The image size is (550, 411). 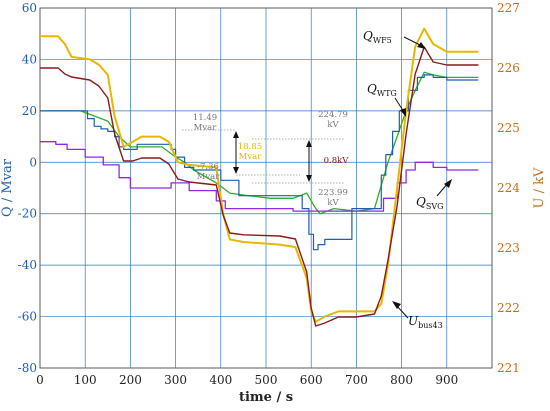 What do you see at coordinates (175, 380) in the screenshot?
I see `x-tick-label: 300` at bounding box center [175, 380].